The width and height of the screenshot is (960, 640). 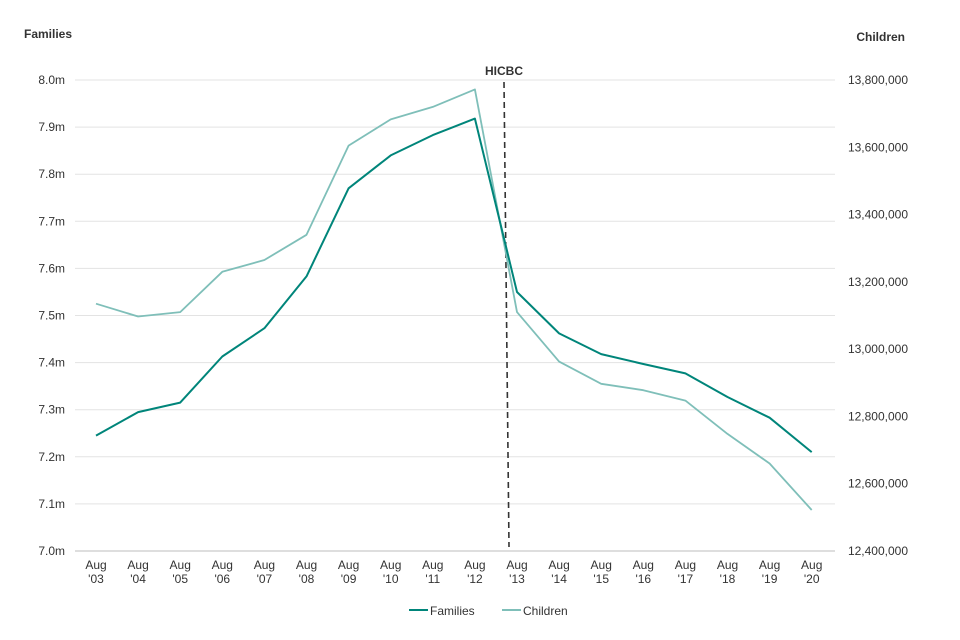 What do you see at coordinates (452, 611) in the screenshot?
I see `legend-label-families: Families` at bounding box center [452, 611].